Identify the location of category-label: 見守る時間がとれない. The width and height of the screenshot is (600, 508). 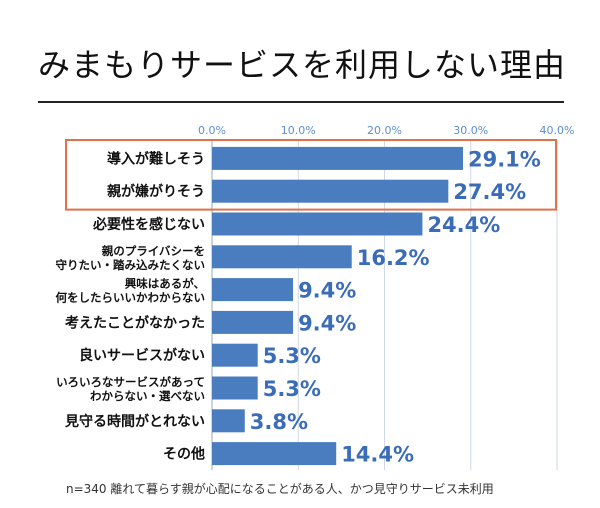
(134, 421).